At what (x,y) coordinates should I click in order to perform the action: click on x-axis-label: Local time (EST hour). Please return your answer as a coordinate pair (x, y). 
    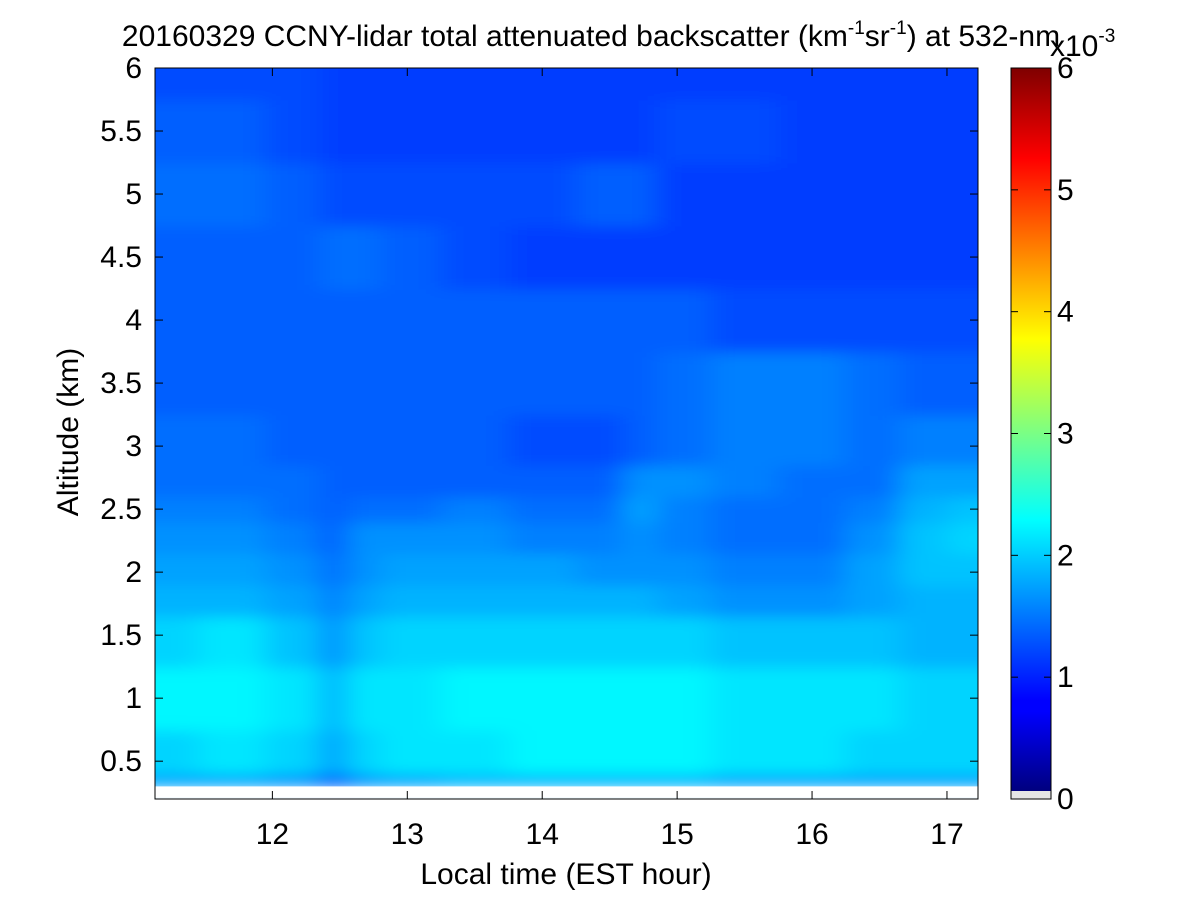
    Looking at the image, I should click on (565, 874).